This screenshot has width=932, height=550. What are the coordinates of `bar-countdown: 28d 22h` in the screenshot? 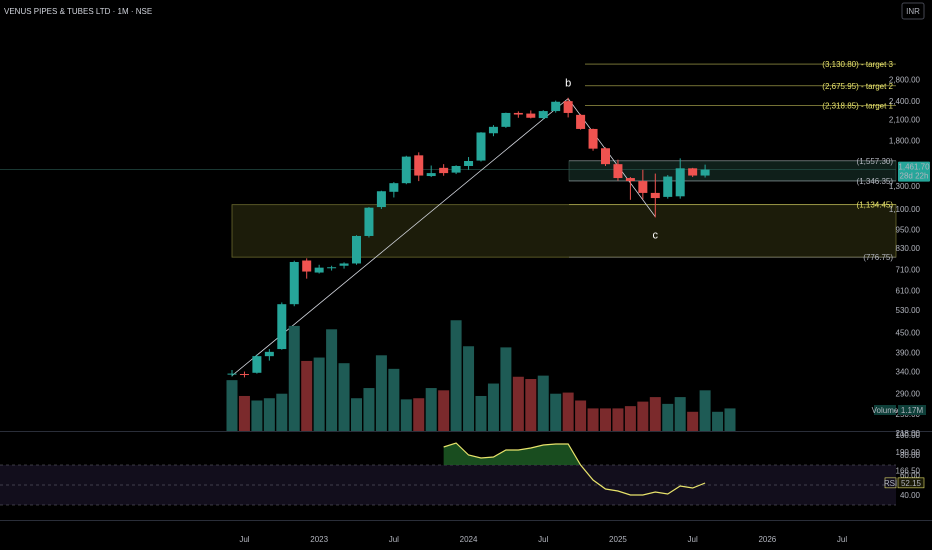 It's located at (914, 176).